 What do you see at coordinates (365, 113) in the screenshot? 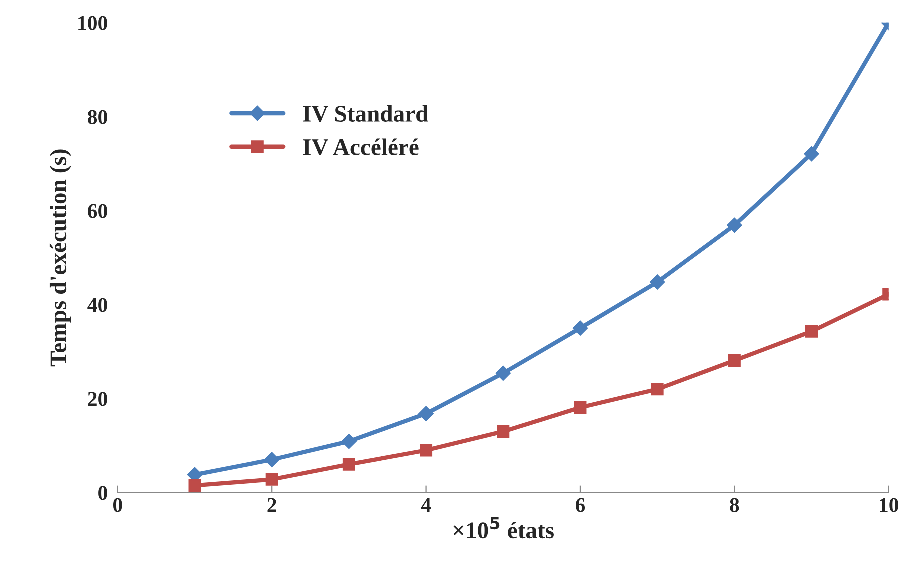
I see `legend-label: IV Standard` at bounding box center [365, 113].